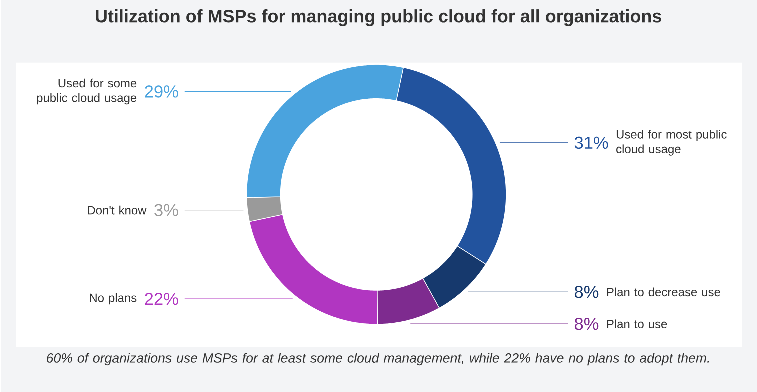 The image size is (757, 392). Describe the element at coordinates (671, 143) in the screenshot. I see `slice-label: Used for most public cloud usage` at that location.